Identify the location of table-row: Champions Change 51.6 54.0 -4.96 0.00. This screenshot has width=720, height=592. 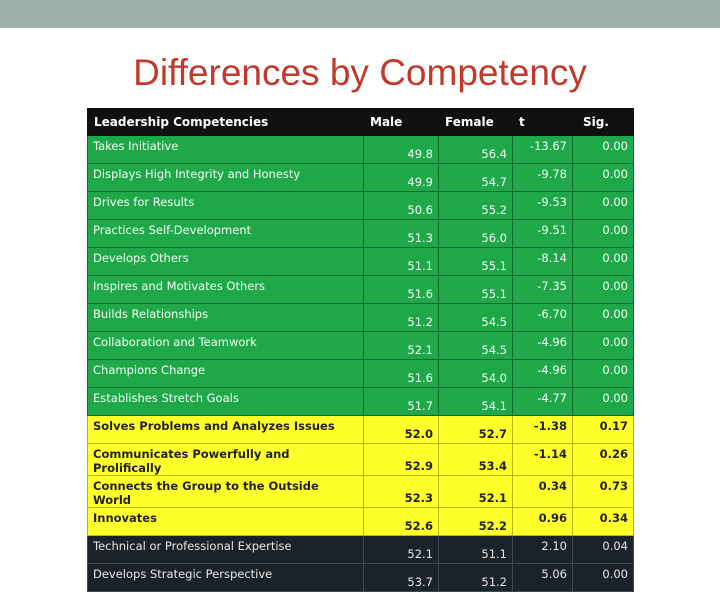
(360, 373).